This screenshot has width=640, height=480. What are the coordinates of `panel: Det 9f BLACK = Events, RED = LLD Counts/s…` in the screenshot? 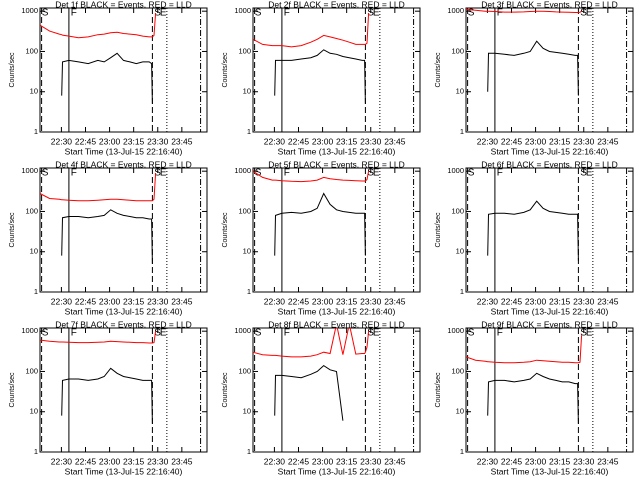 It's located at (534, 397).